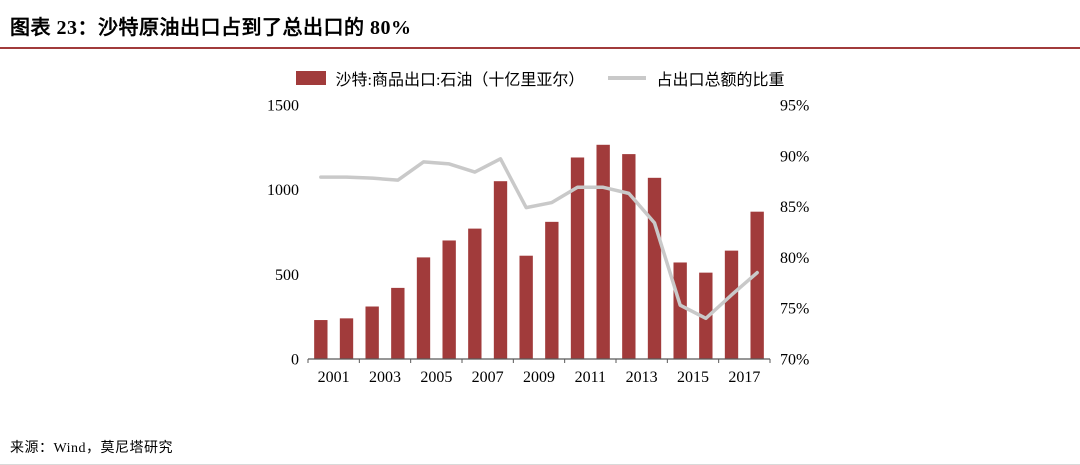  Describe the element at coordinates (310, 78) in the screenshot. I see `bar-series-swatch` at that location.